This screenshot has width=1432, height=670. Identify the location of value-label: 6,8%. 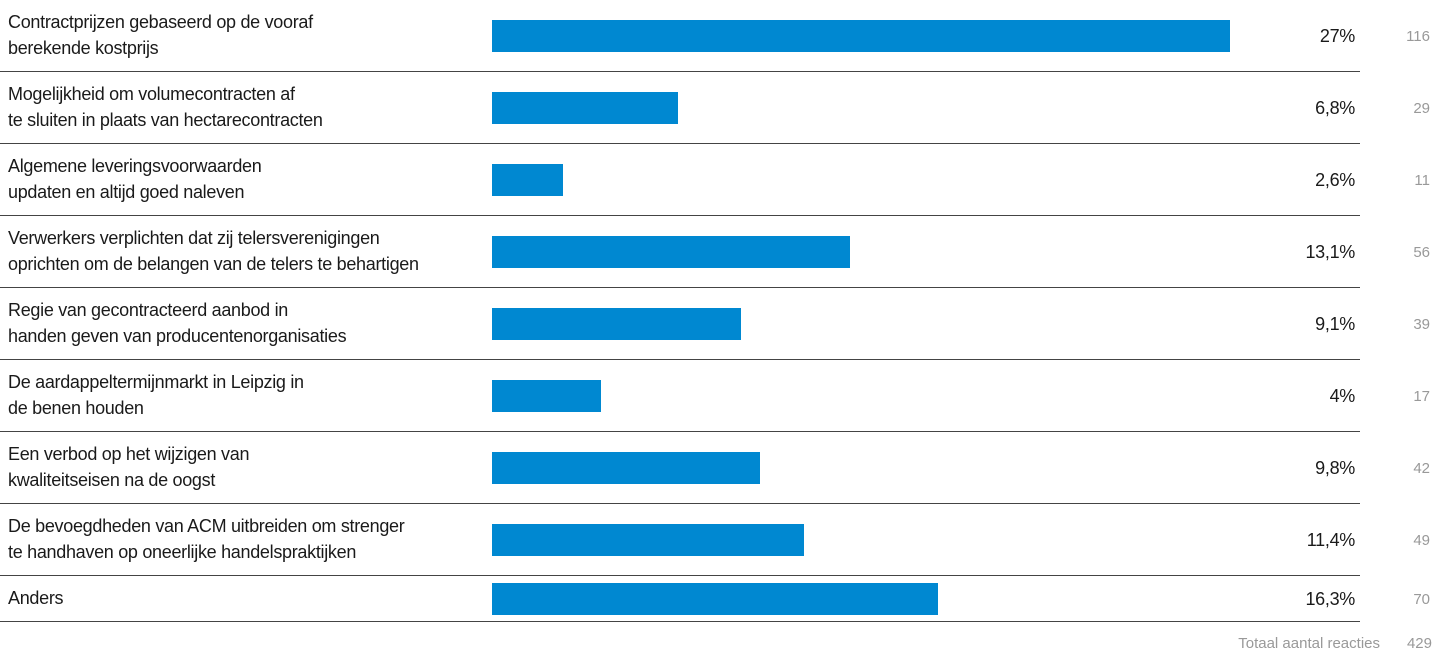
(1335, 107).